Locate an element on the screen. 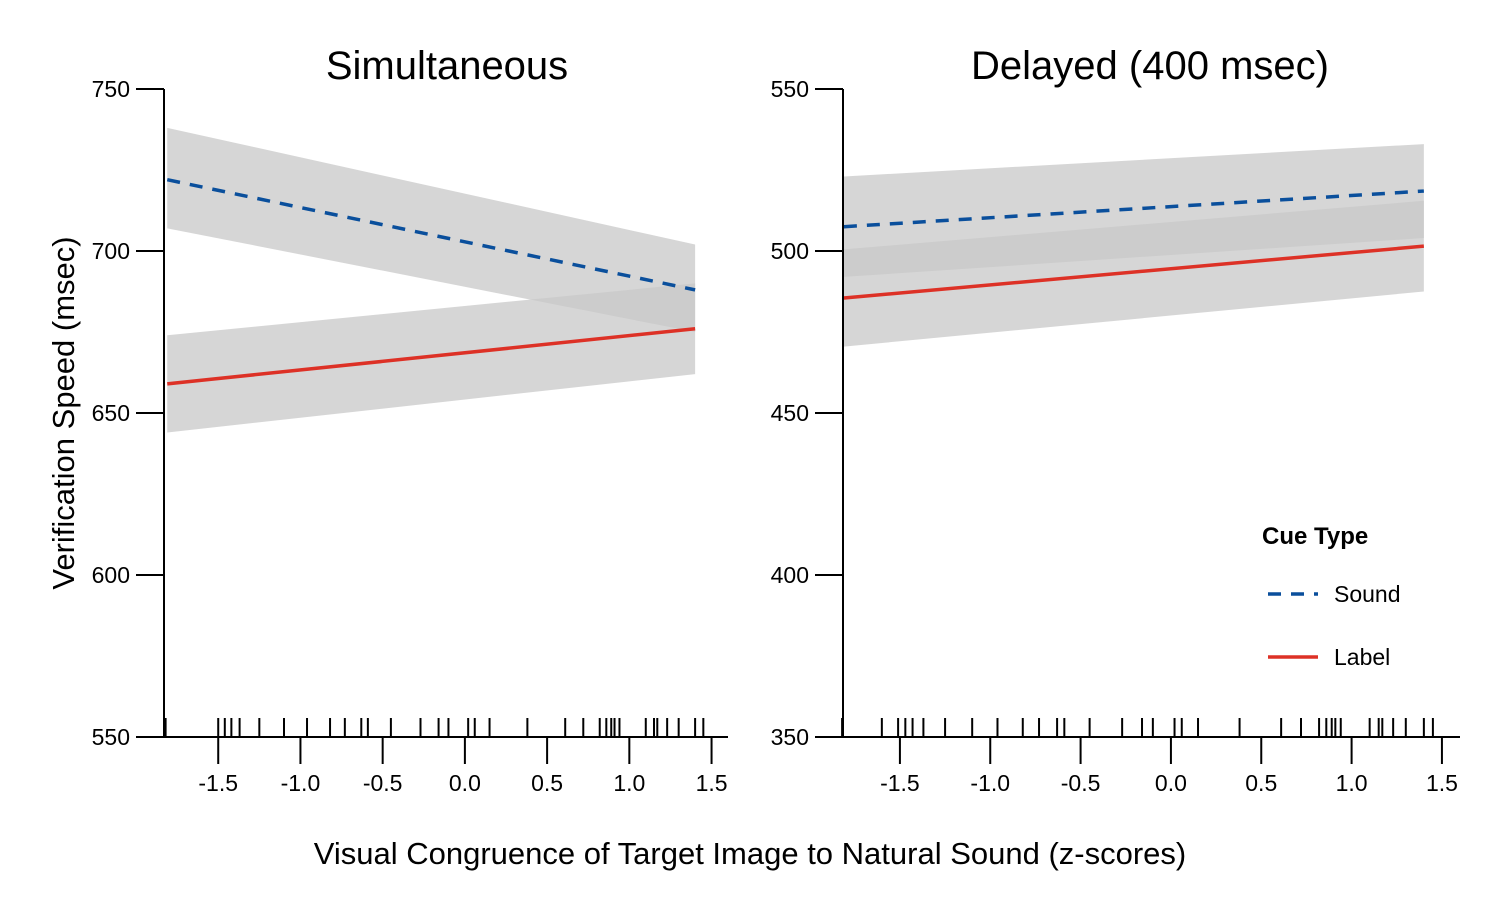  legend-title: Cue Type is located at coordinates (1315, 536).